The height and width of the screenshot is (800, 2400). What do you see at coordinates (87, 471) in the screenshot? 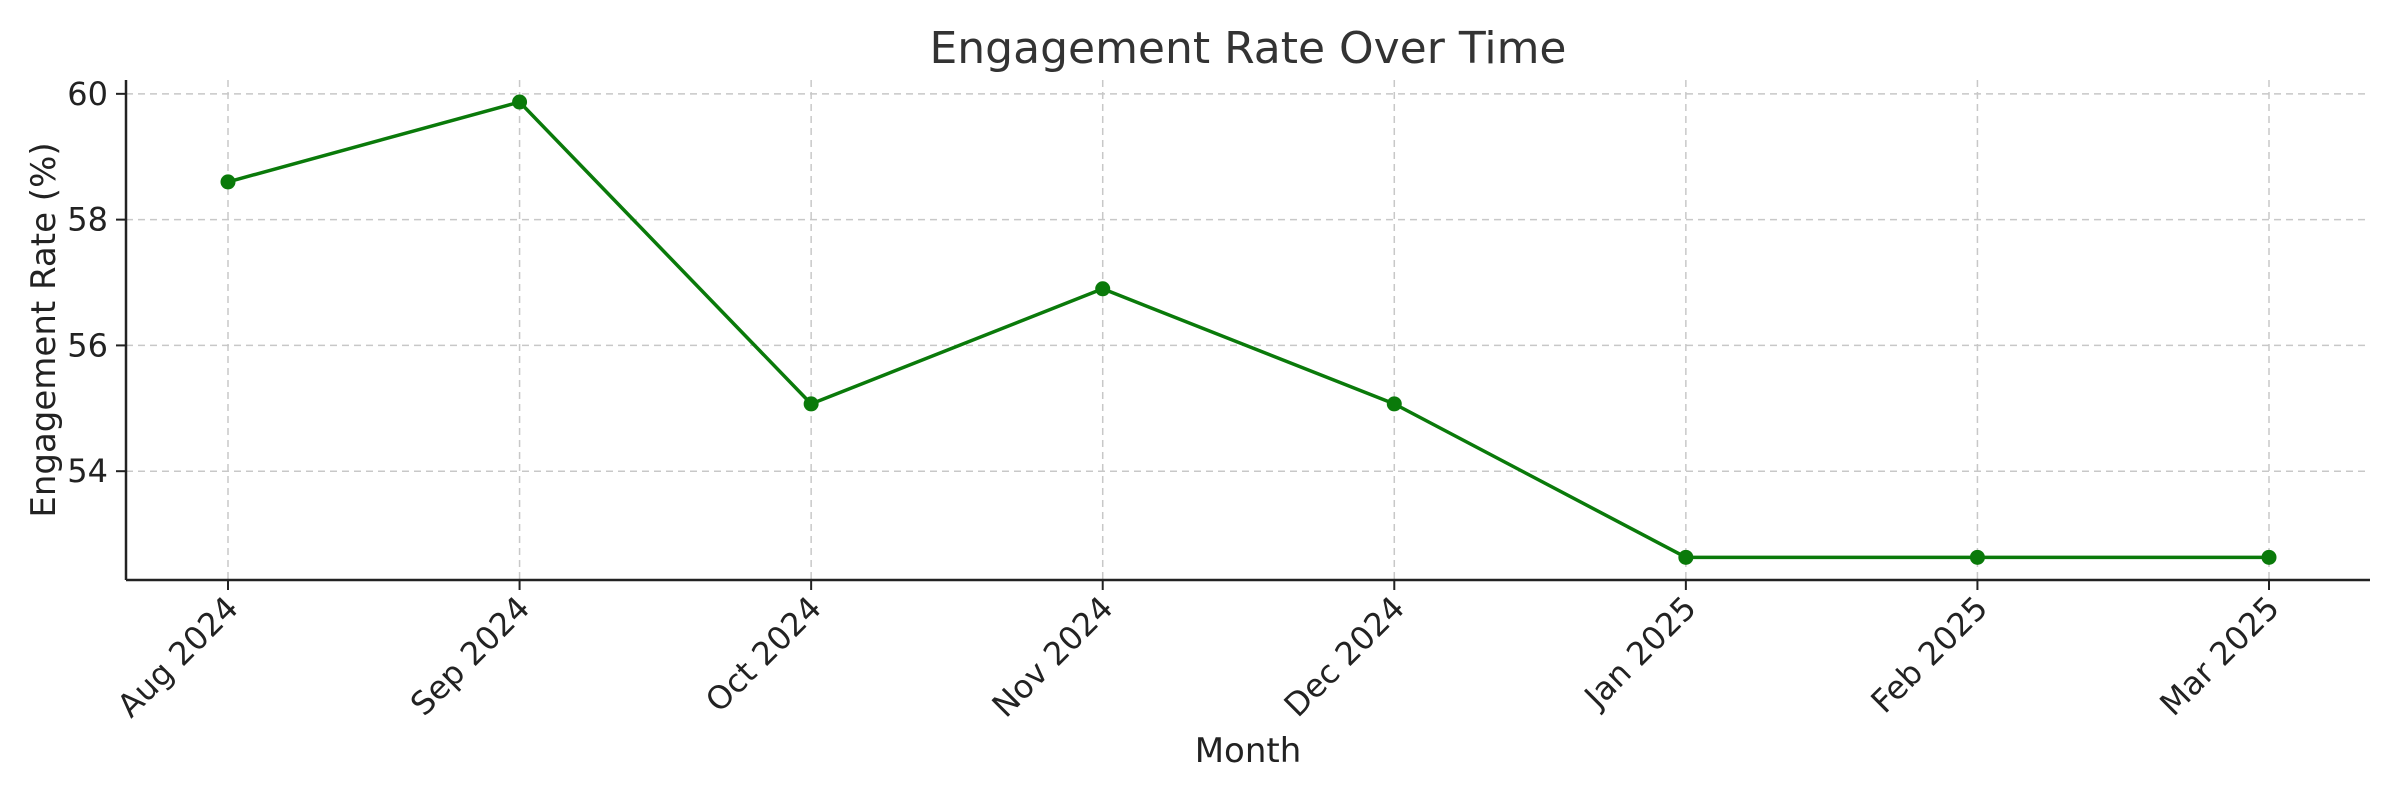
I see `y-tick-label: 54` at bounding box center [87, 471].